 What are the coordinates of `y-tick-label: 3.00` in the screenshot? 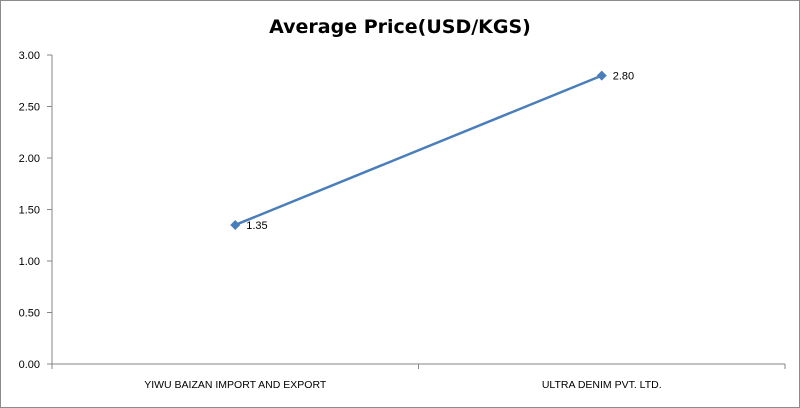 It's located at (29, 56).